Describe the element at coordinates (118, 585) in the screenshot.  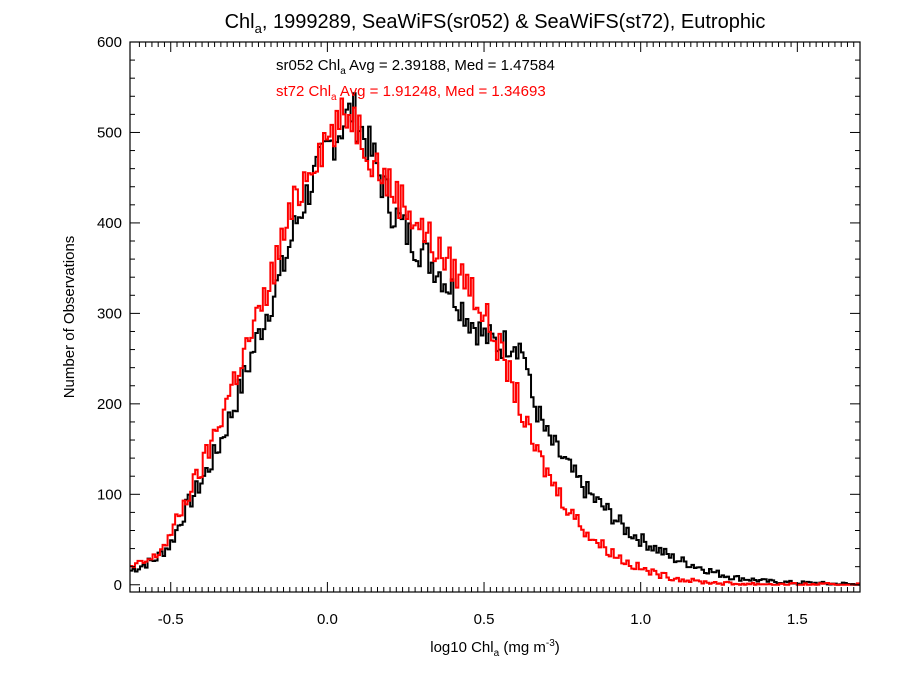
I see `y-tick-label: 0` at that location.